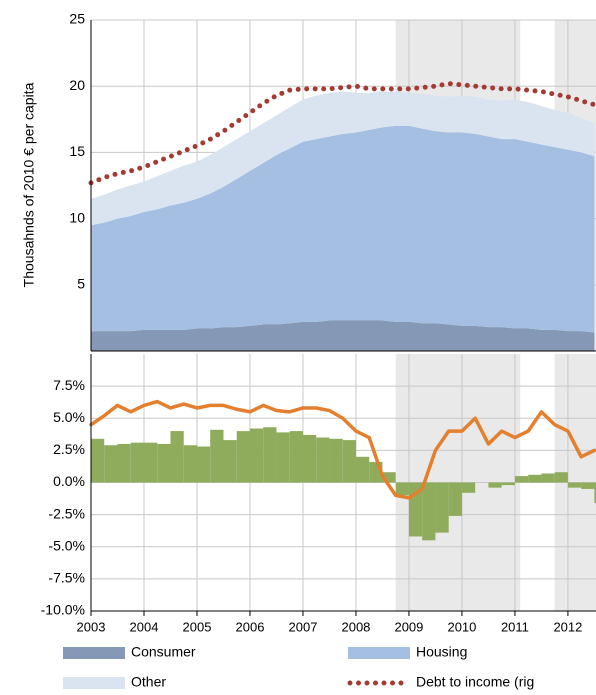 The image size is (596, 695). What do you see at coordinates (77, 151) in the screenshot?
I see `y-tick-label: 15` at bounding box center [77, 151].